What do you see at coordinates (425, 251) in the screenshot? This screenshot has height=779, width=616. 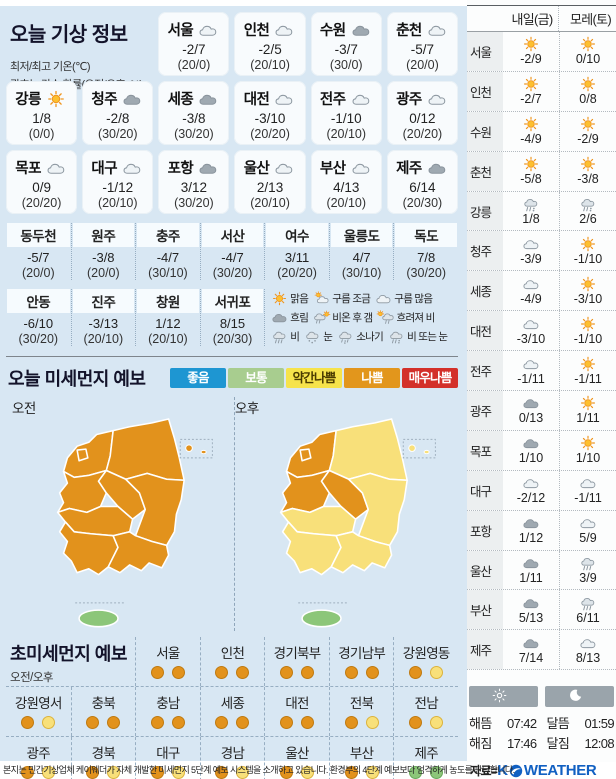 I see `small-city-cell: 독도 7/8 (30/20)` at bounding box center [425, 251].